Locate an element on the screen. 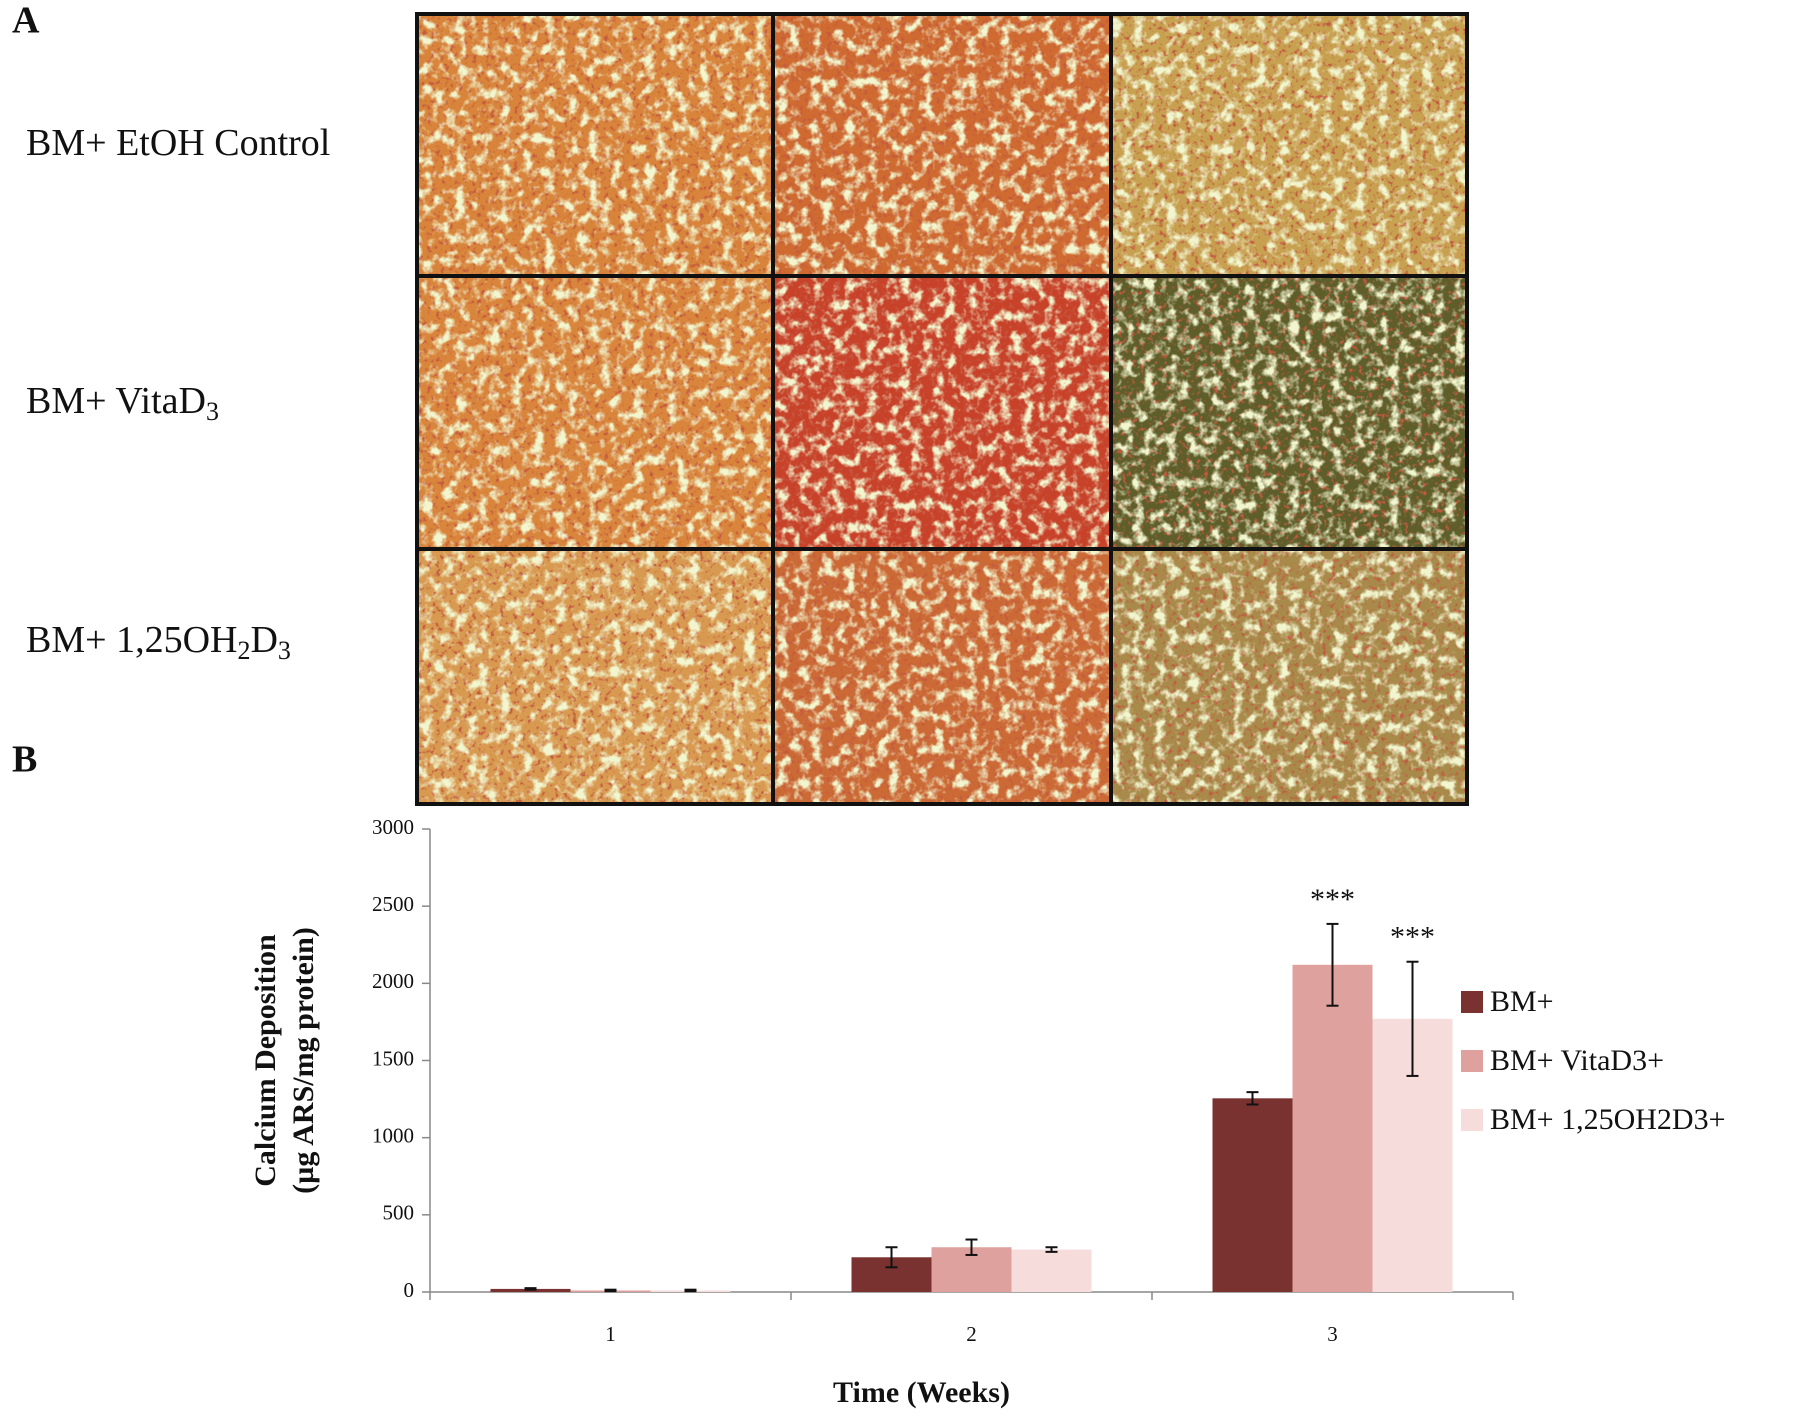 The height and width of the screenshot is (1419, 1800). label-text: D is located at coordinates (263, 640).